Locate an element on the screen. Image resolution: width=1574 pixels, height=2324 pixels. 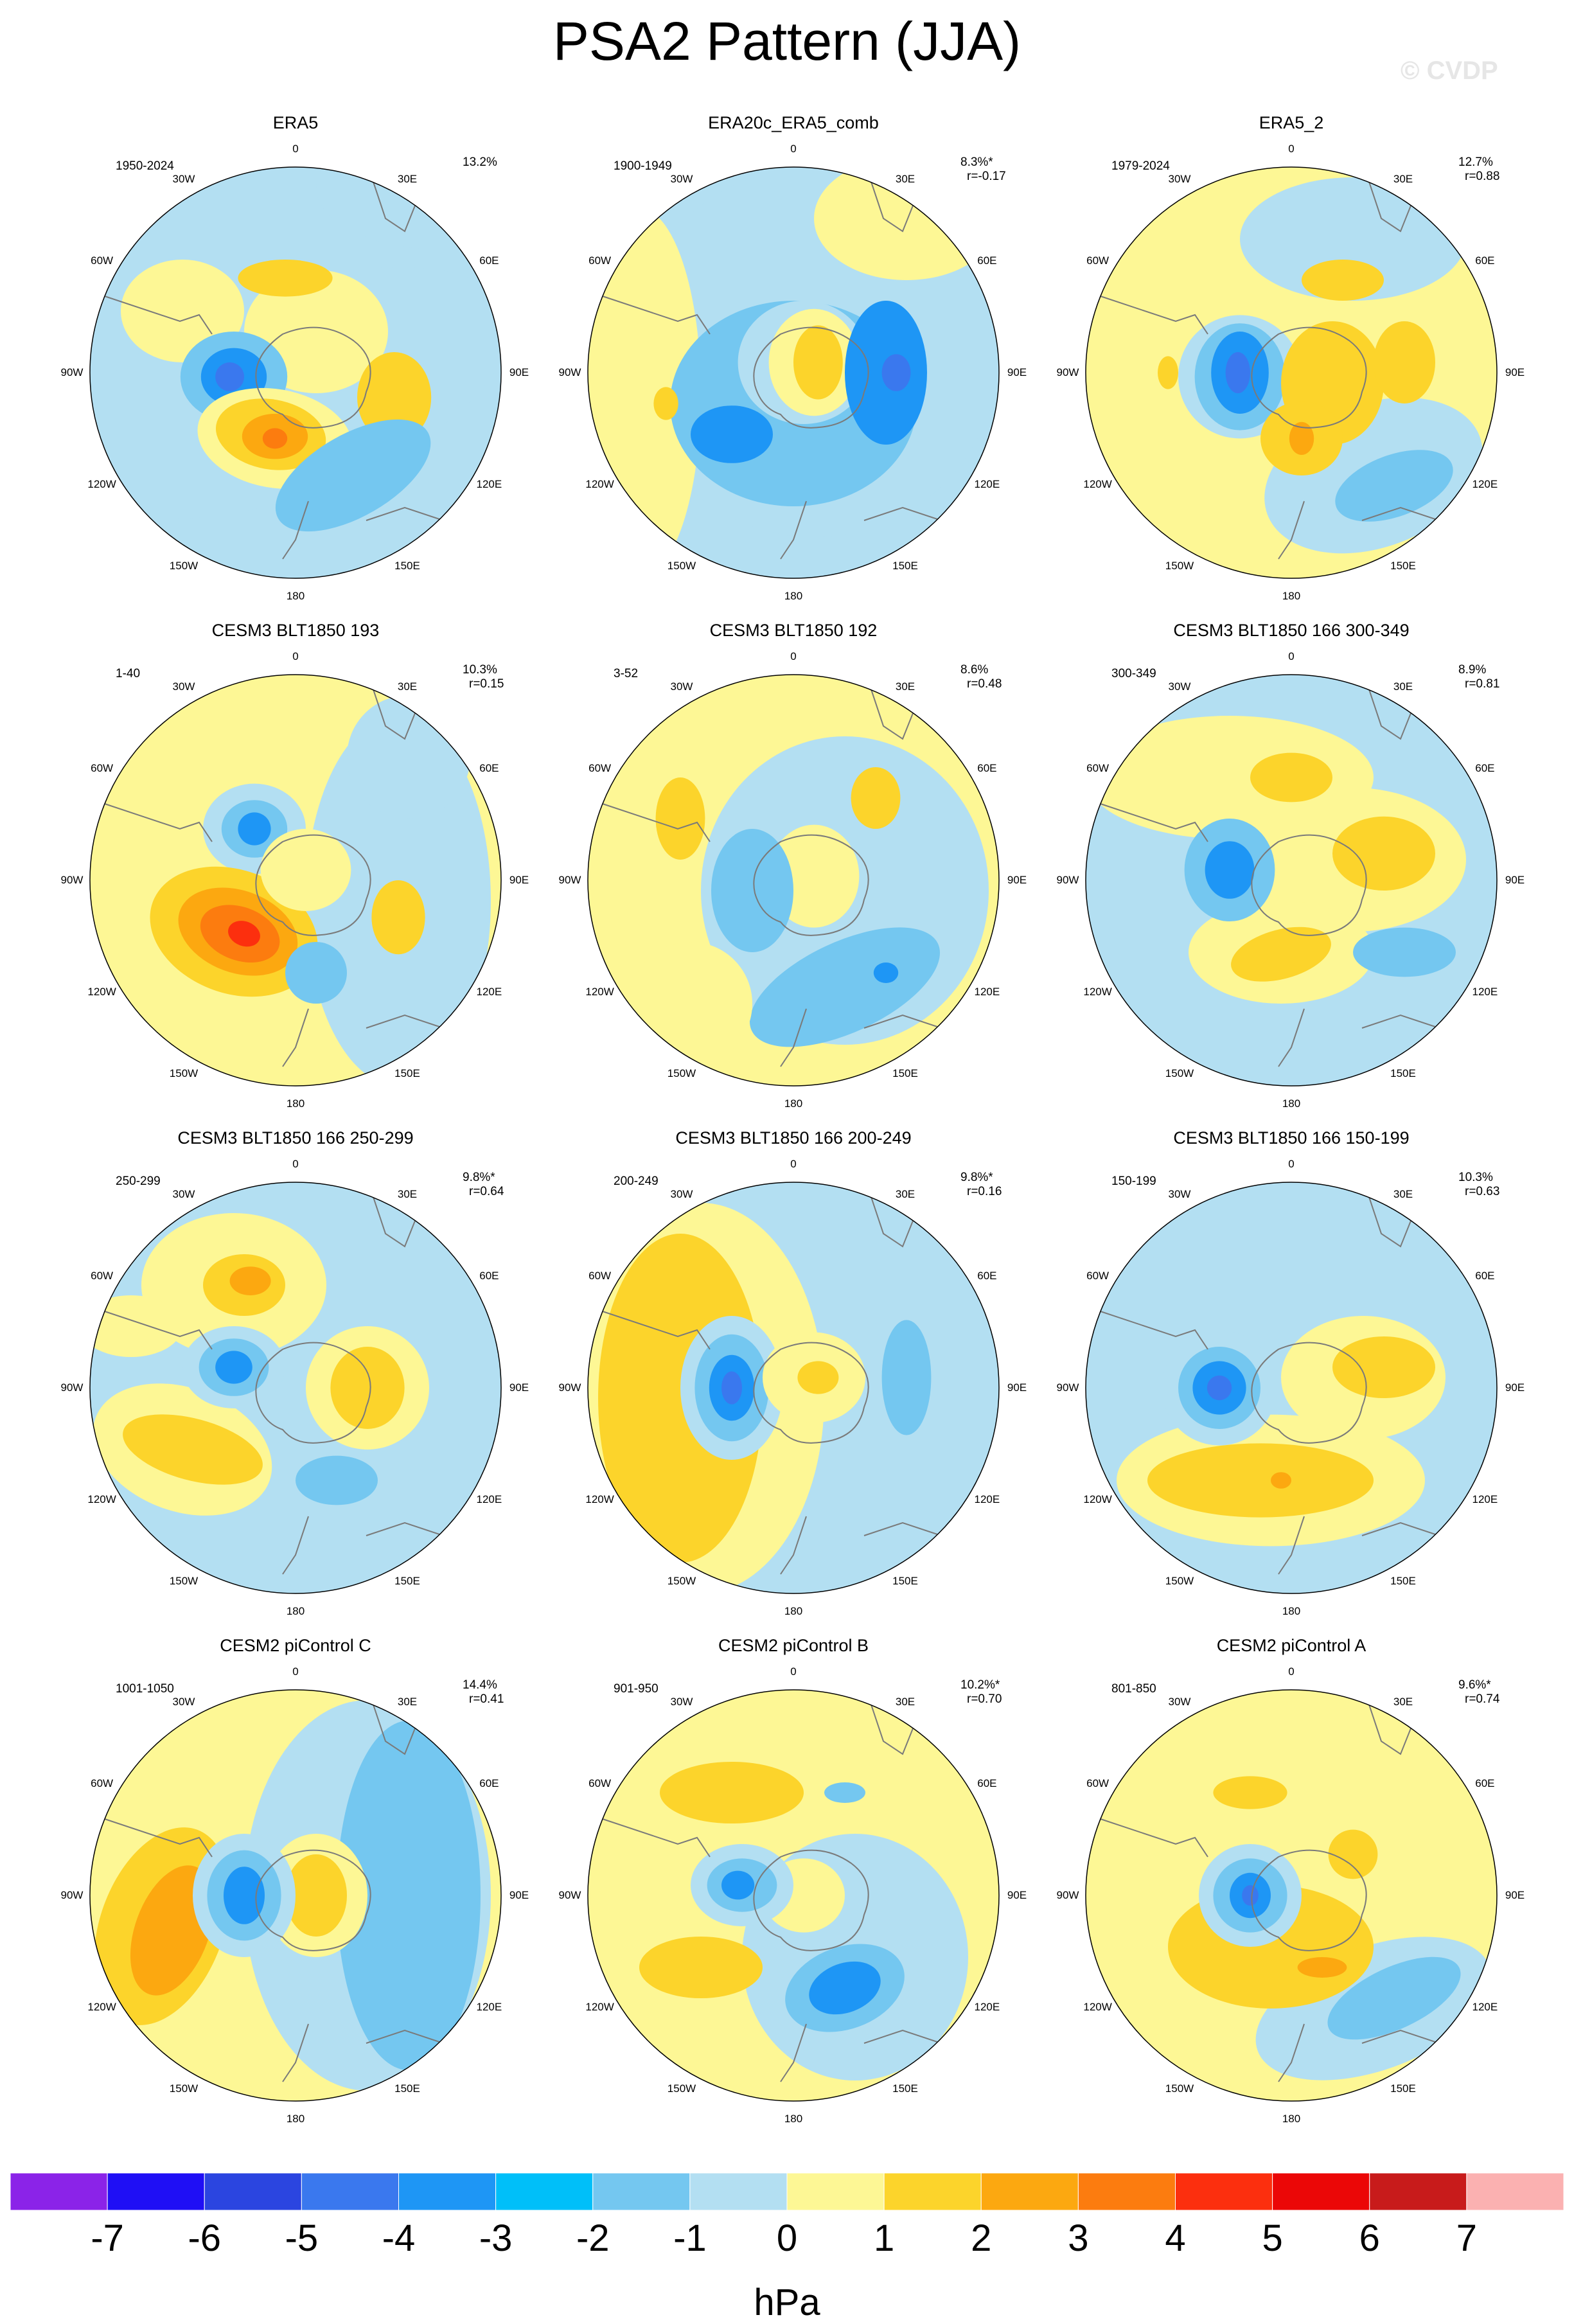
panel-title: CESM3 BLT1850 166 250-299 is located at coordinates (295, 1138).